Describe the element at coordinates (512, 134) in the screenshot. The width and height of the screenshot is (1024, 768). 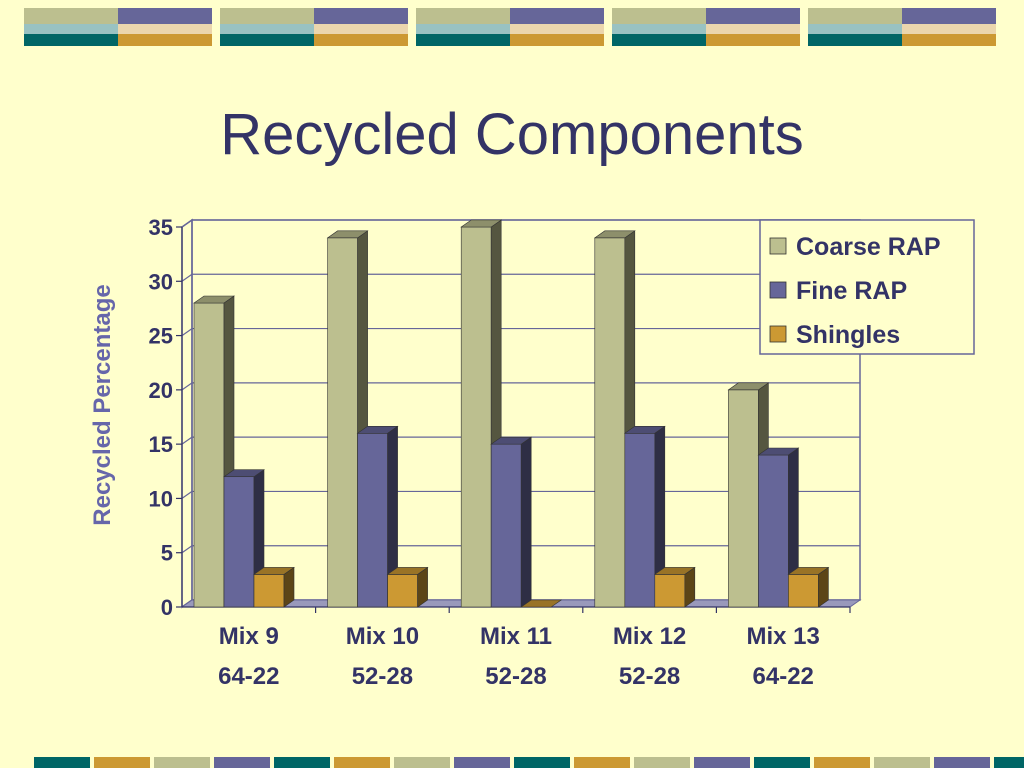
I see `slide-title: Recycled Components` at that location.